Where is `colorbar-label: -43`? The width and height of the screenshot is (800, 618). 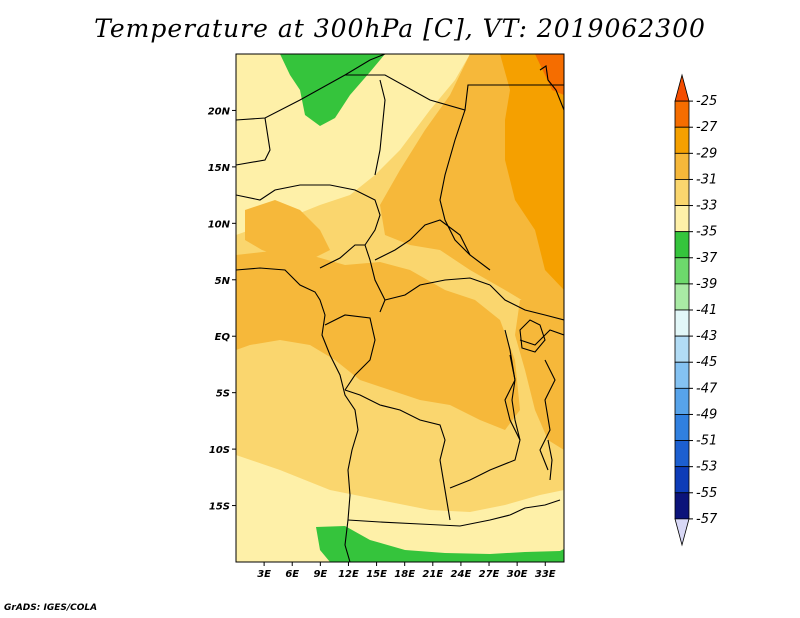
colorbar-label: -43 is located at coordinates (706, 336).